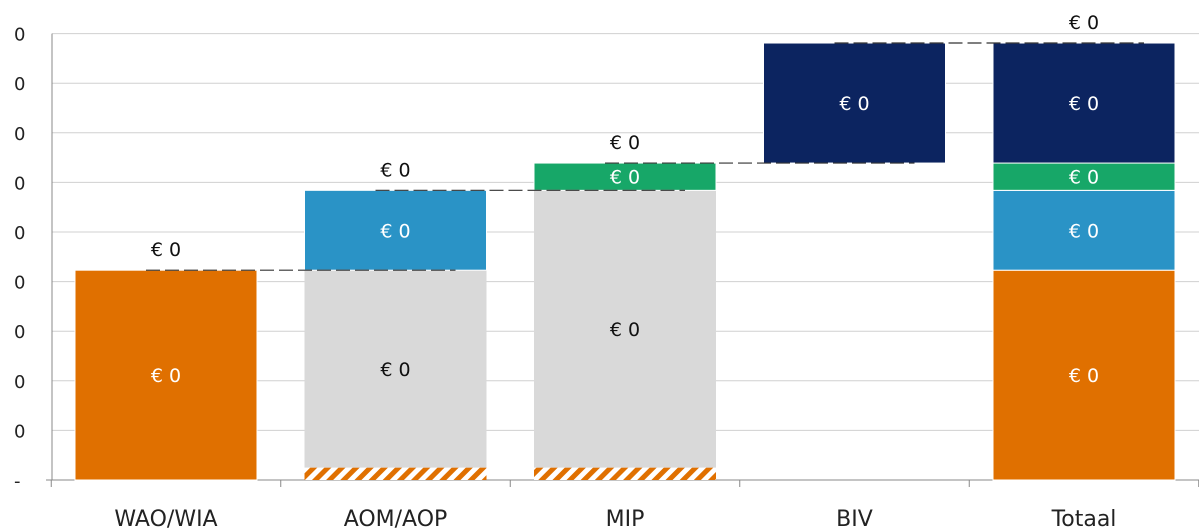 Image resolution: width=1199 pixels, height=530 pixels. I want to click on bar-segment-mip-hatch, so click(625, 473).